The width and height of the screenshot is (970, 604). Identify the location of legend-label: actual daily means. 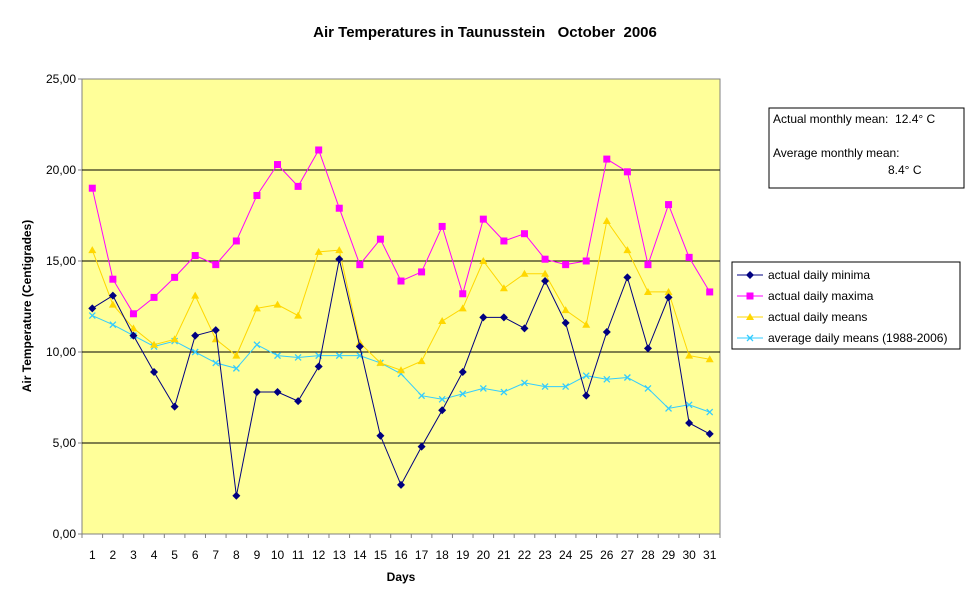
(817, 317).